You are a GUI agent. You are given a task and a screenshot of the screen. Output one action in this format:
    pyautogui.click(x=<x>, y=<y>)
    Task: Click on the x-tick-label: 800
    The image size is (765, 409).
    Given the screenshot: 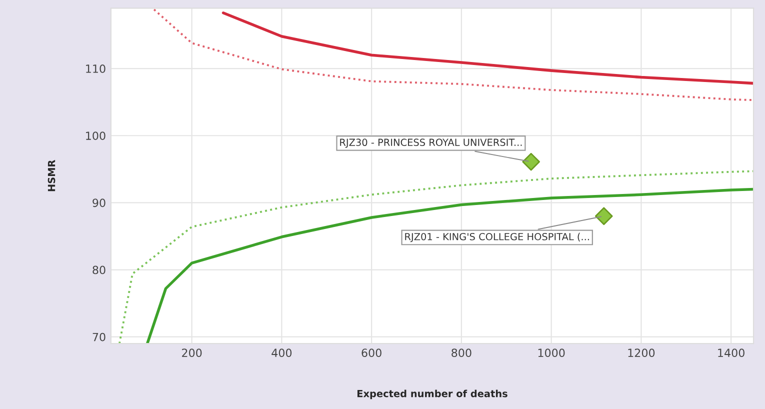 What is the action you would take?
    pyautogui.click(x=462, y=353)
    